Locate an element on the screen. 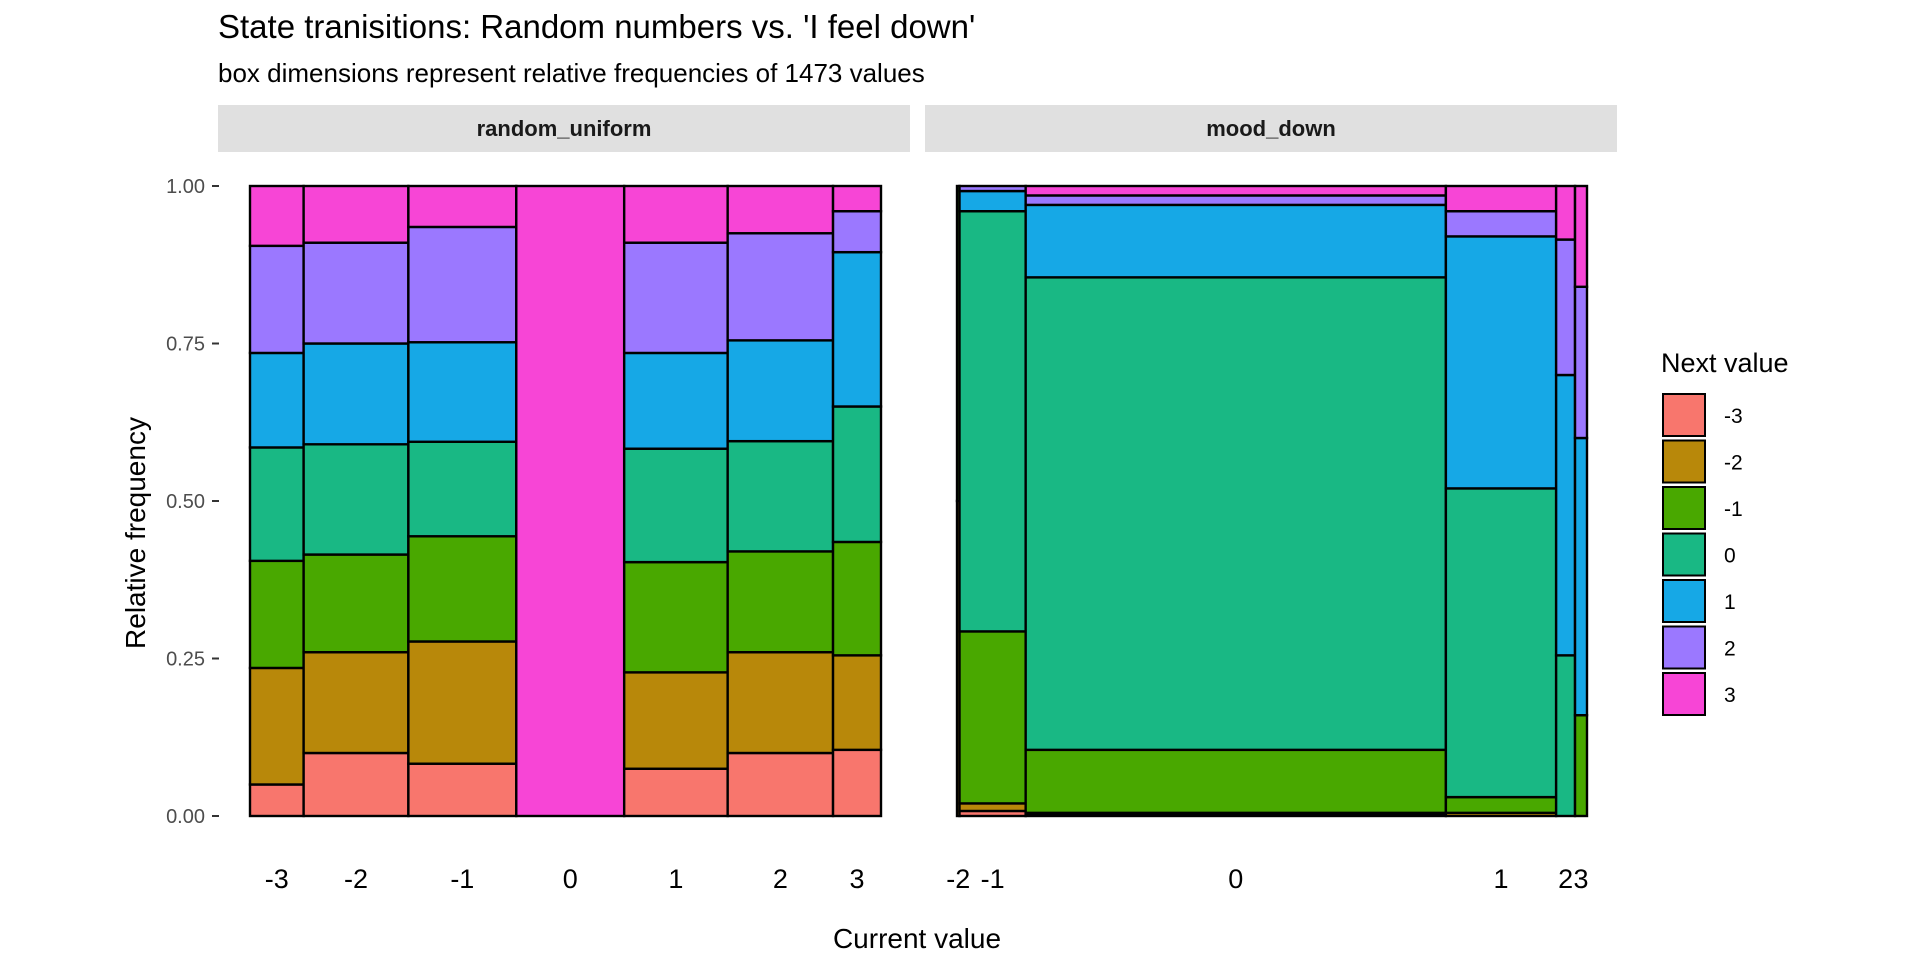  y-axis-title: Relative frequency is located at coordinates (135, 533).